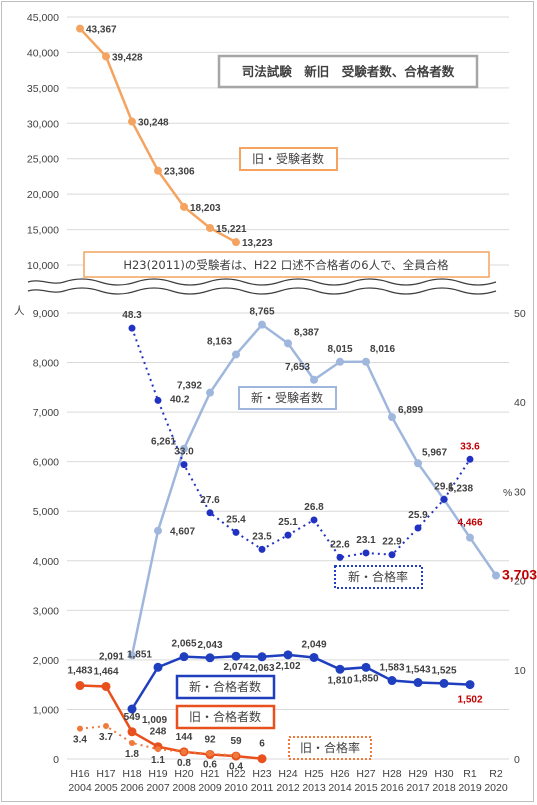 The height and width of the screenshot is (805, 537). What do you see at coordinates (417, 774) in the screenshot?
I see `x-tick-label: H29` at bounding box center [417, 774].